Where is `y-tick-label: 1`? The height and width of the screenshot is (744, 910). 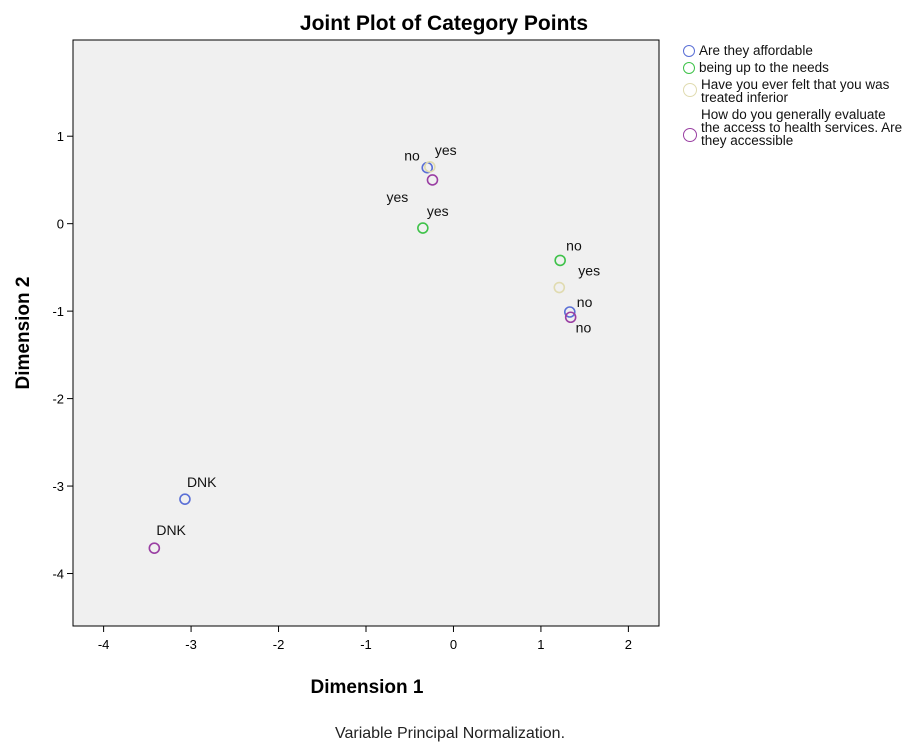 y-tick-label: 1 is located at coordinates (60, 136).